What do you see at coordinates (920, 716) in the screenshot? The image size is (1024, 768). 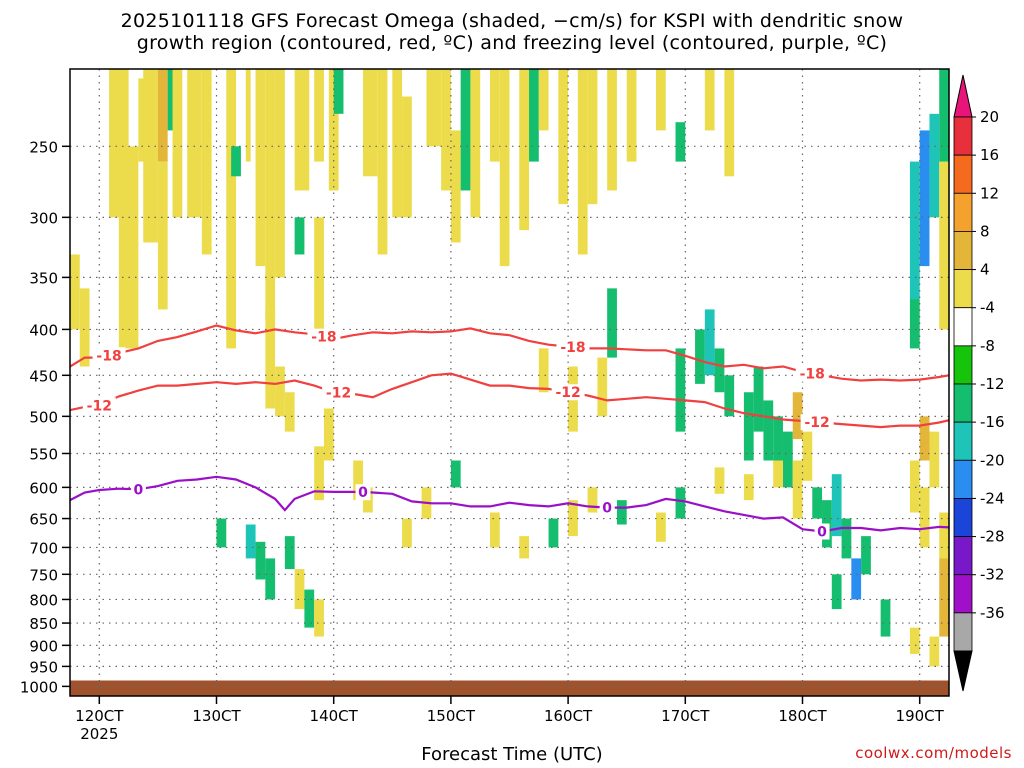 I see `x-tick-label: 190CT` at bounding box center [920, 716].